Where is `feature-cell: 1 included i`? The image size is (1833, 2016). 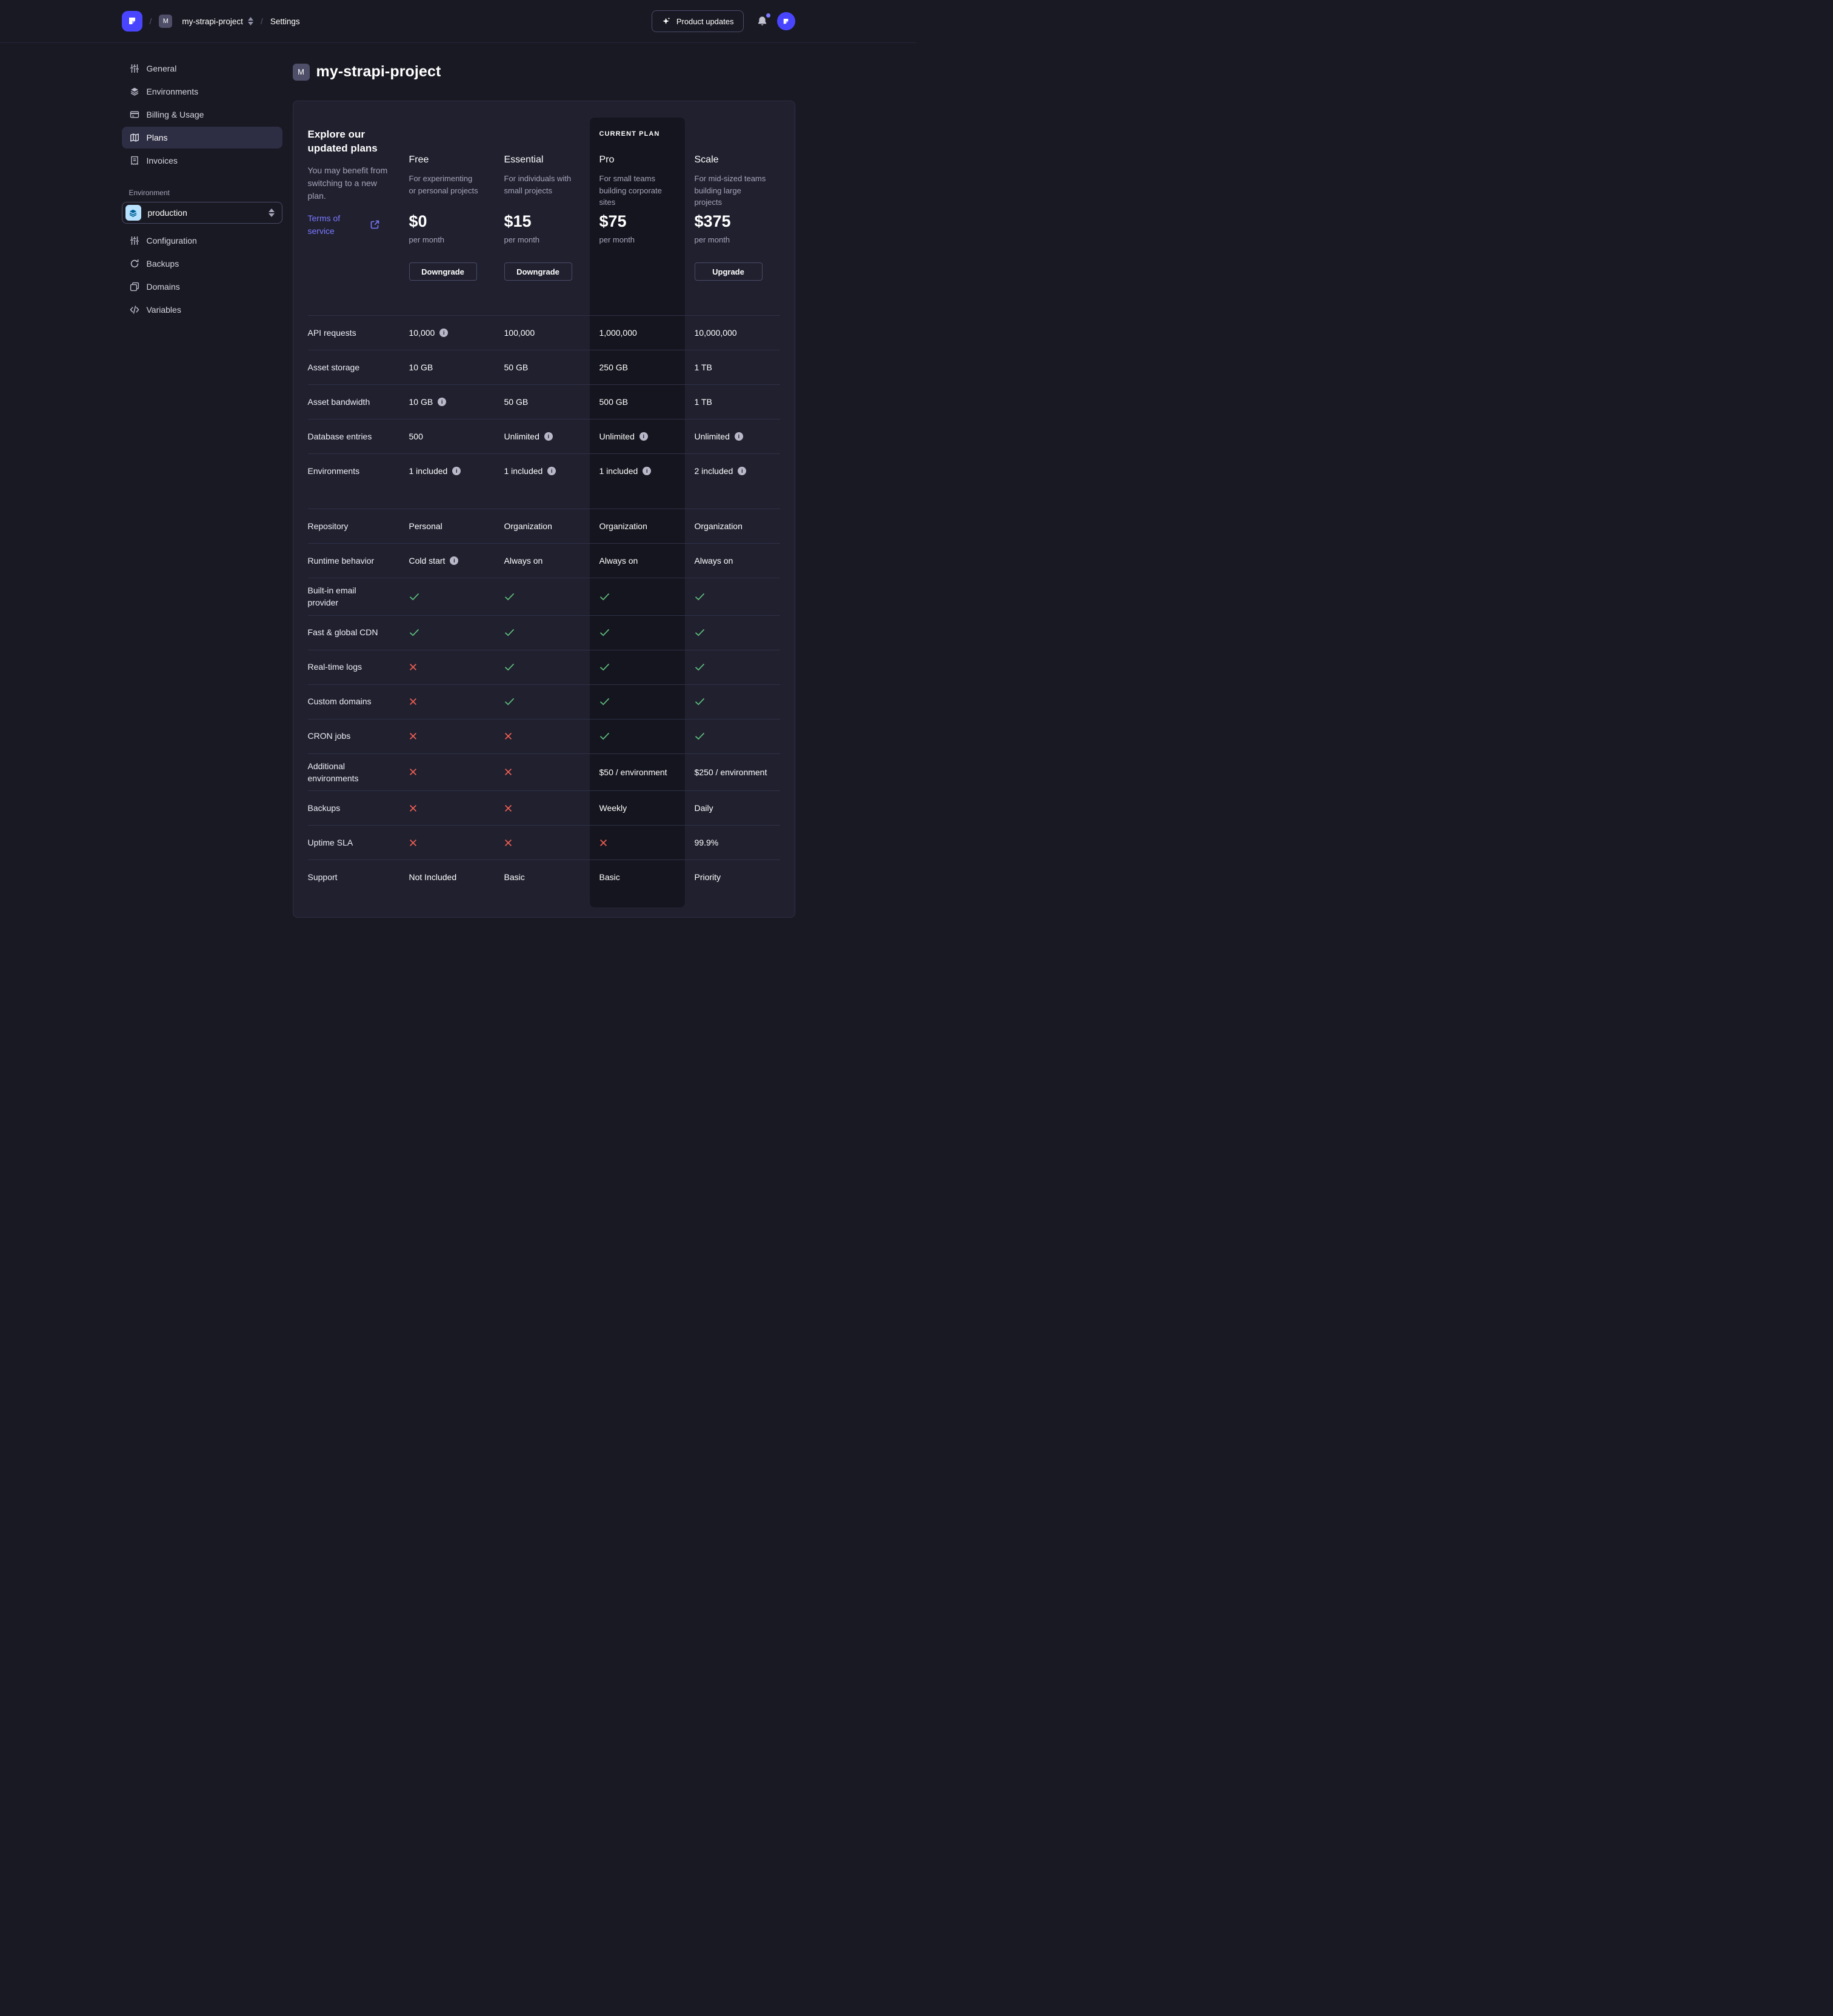
feature-cell: 1 included i is located at coordinates (637, 471).